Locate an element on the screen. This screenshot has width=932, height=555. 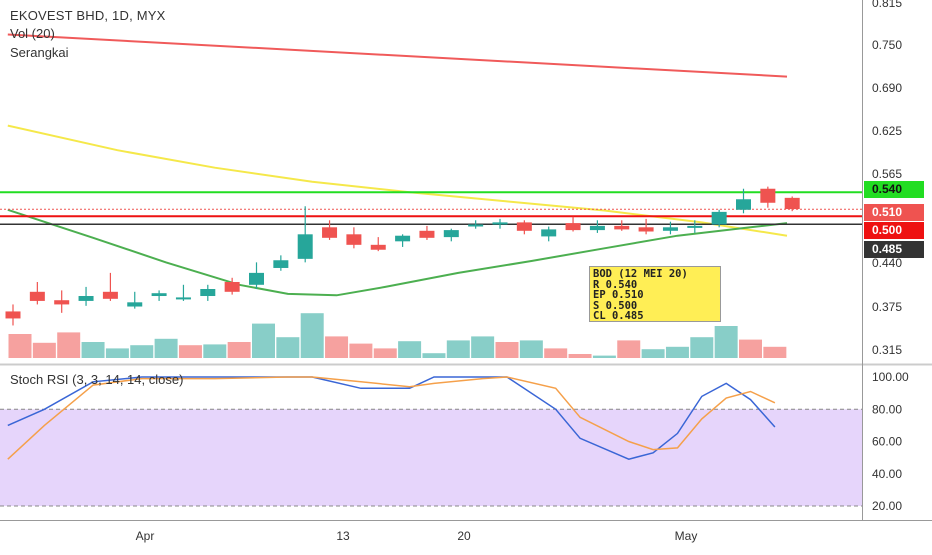
price-tick-label: 0.625 is located at coordinates (887, 131).